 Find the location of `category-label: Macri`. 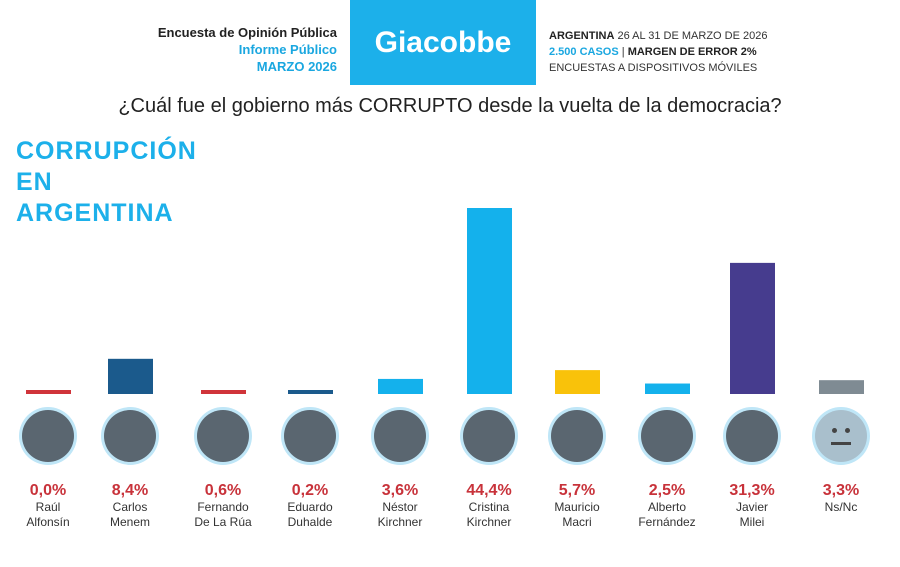

category-label: Macri is located at coordinates (577, 522).